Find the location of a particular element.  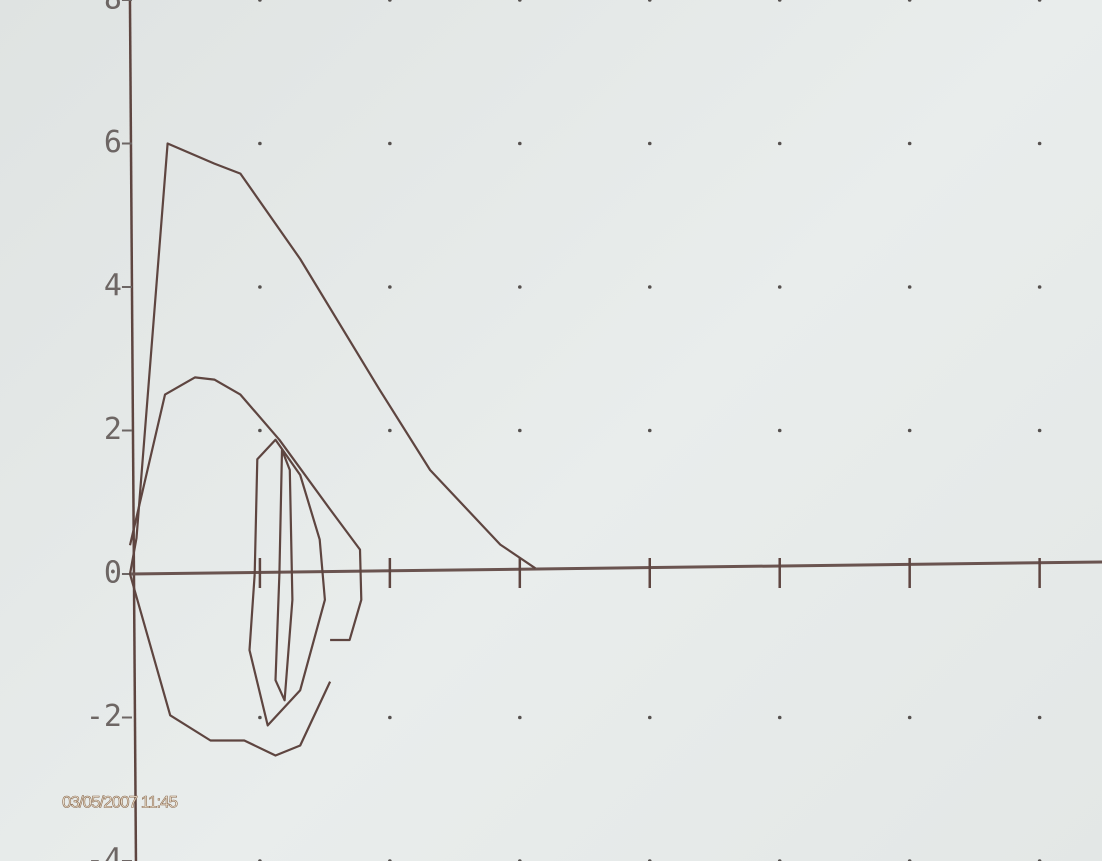

timestamp: 03/05/2007 11:45 is located at coordinates (120, 801).